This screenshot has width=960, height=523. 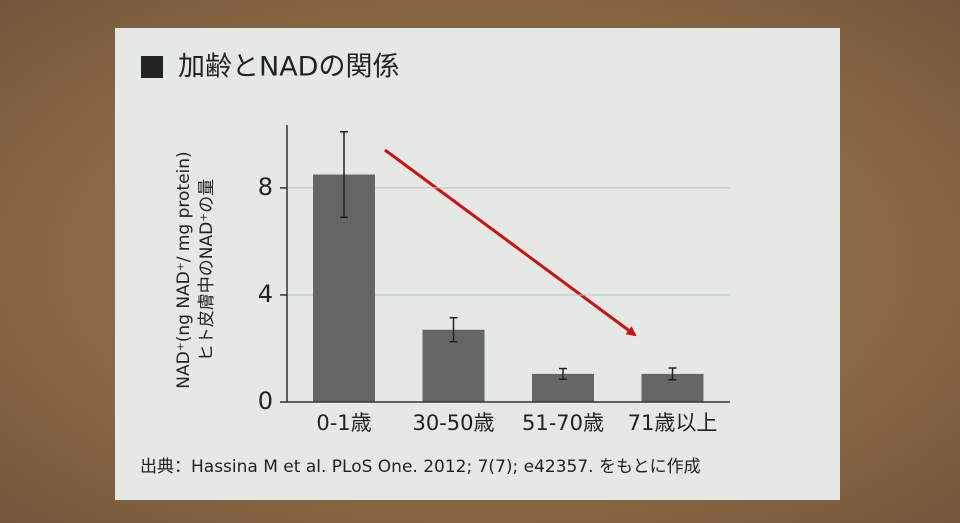 What do you see at coordinates (184, 269) in the screenshot?
I see `y-axis-label: NAD⁺(ng NAD⁺/ mg protein)` at bounding box center [184, 269].